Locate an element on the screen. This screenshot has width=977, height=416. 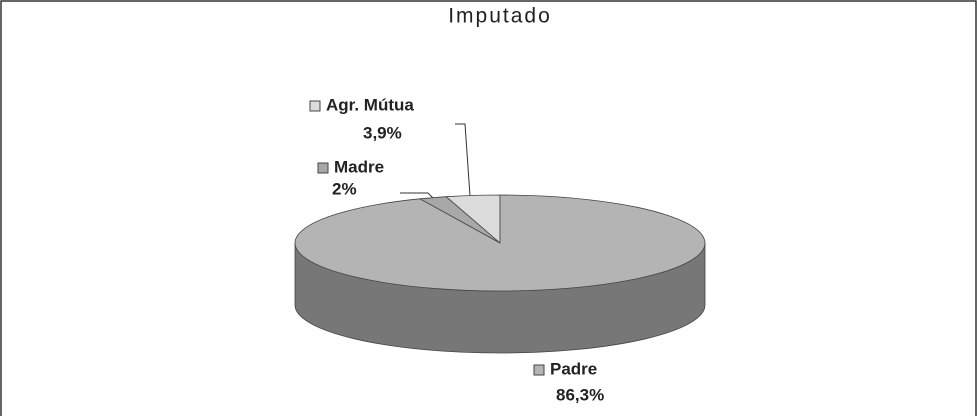
value-label: 2% is located at coordinates (344, 188).